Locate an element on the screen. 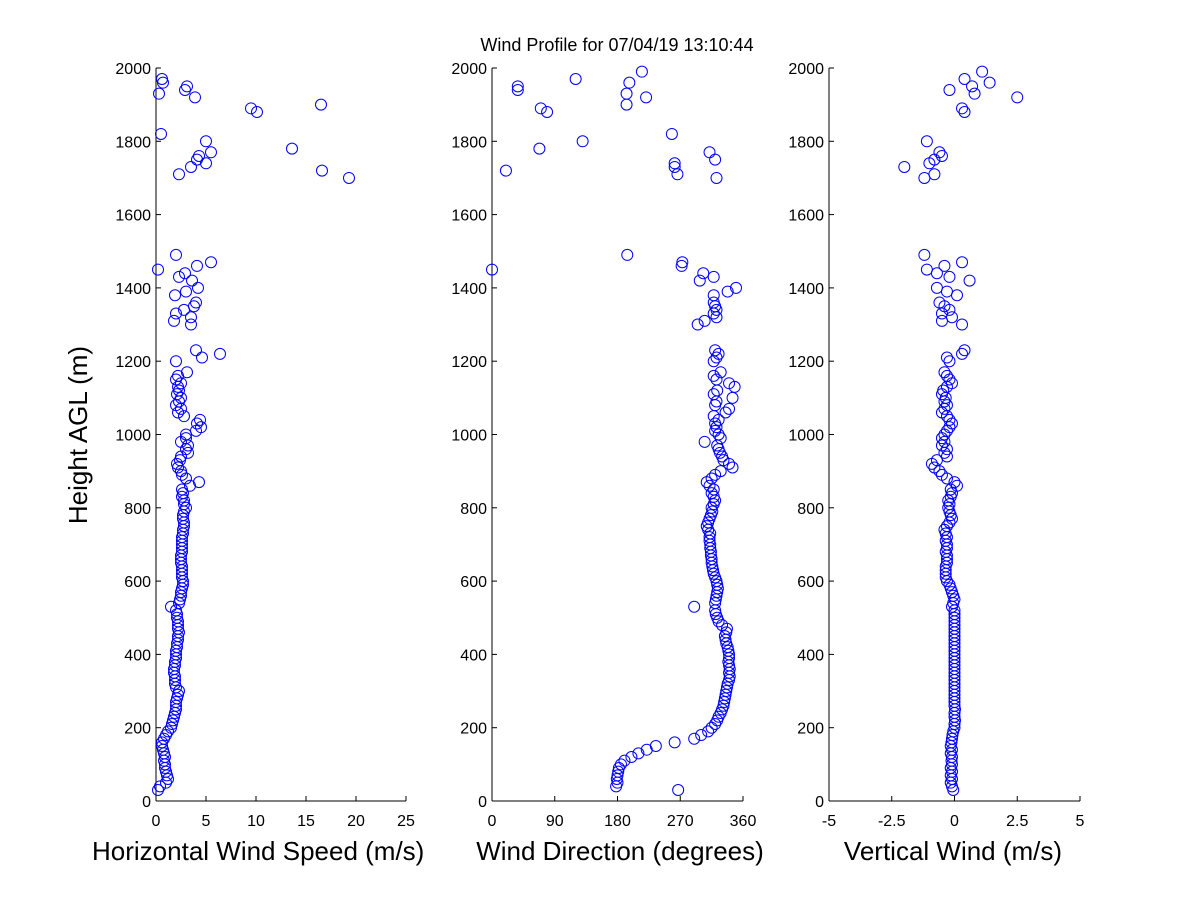  x-axis-label-horizontal-wind-speed: Horizontal Wind Speed (m/s) is located at coordinates (258, 851).